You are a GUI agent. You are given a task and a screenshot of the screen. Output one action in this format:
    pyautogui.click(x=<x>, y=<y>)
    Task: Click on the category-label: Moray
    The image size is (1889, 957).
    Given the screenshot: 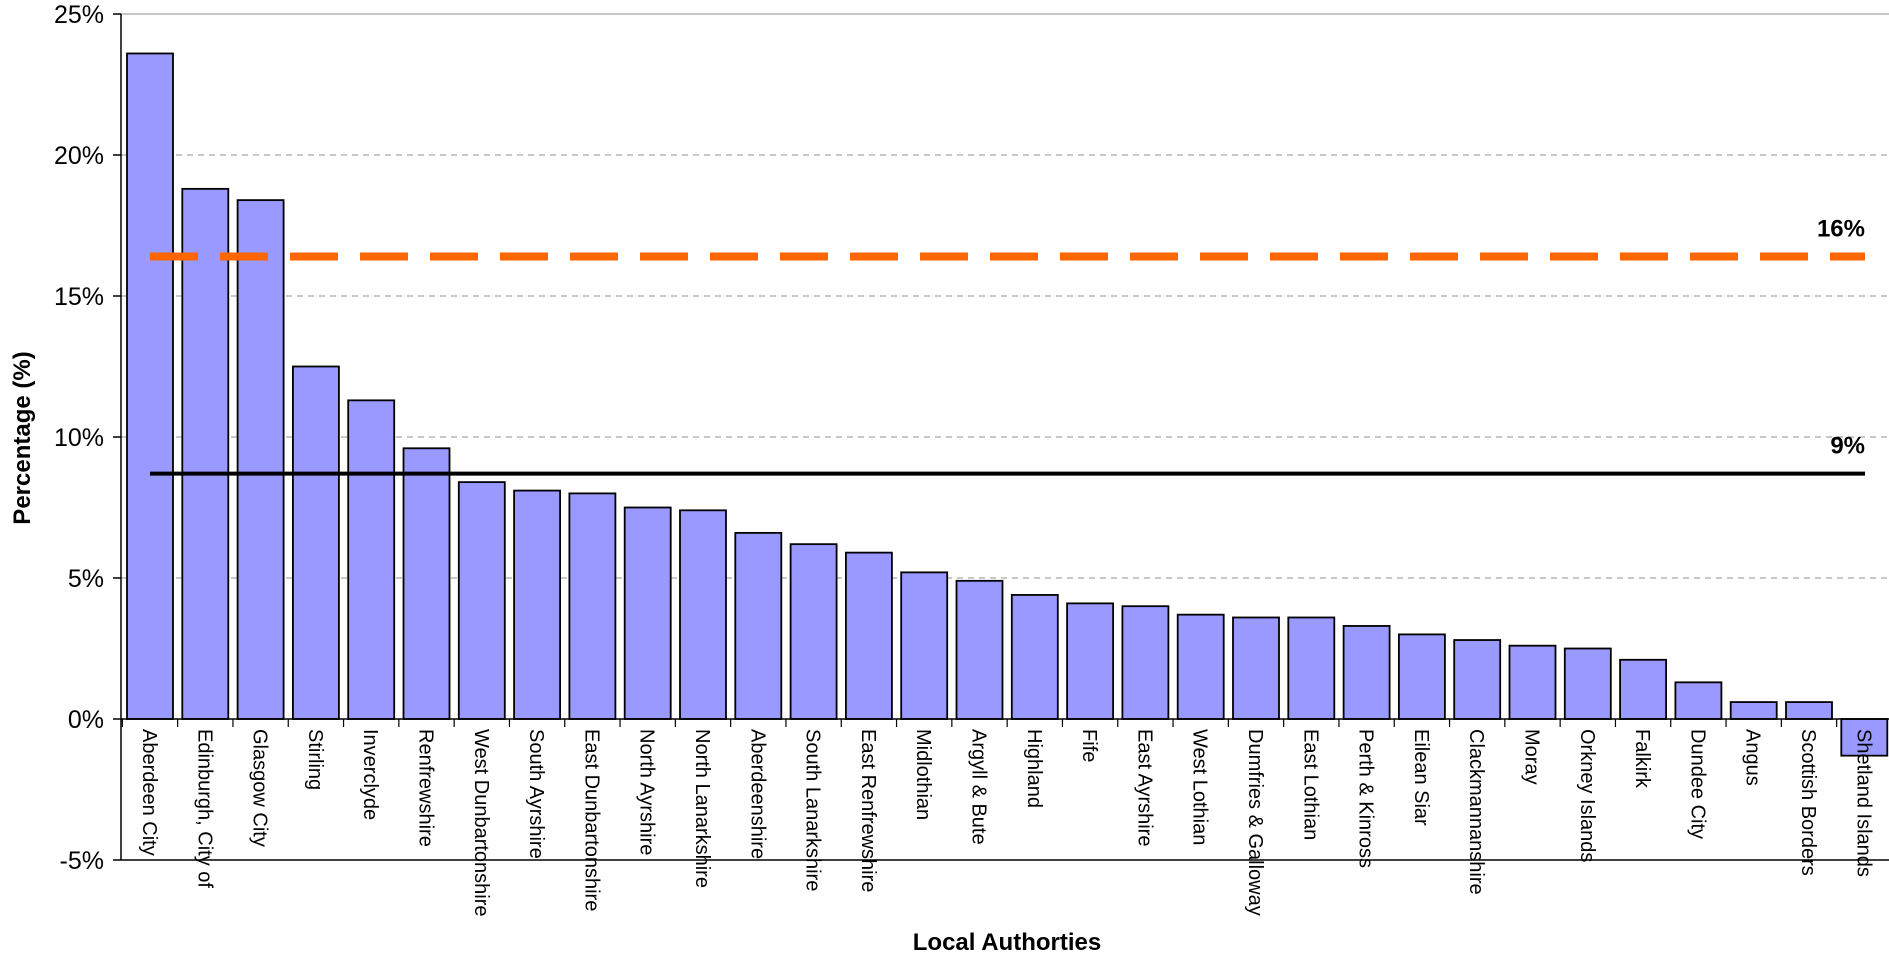 What is the action you would take?
    pyautogui.click(x=1532, y=757)
    